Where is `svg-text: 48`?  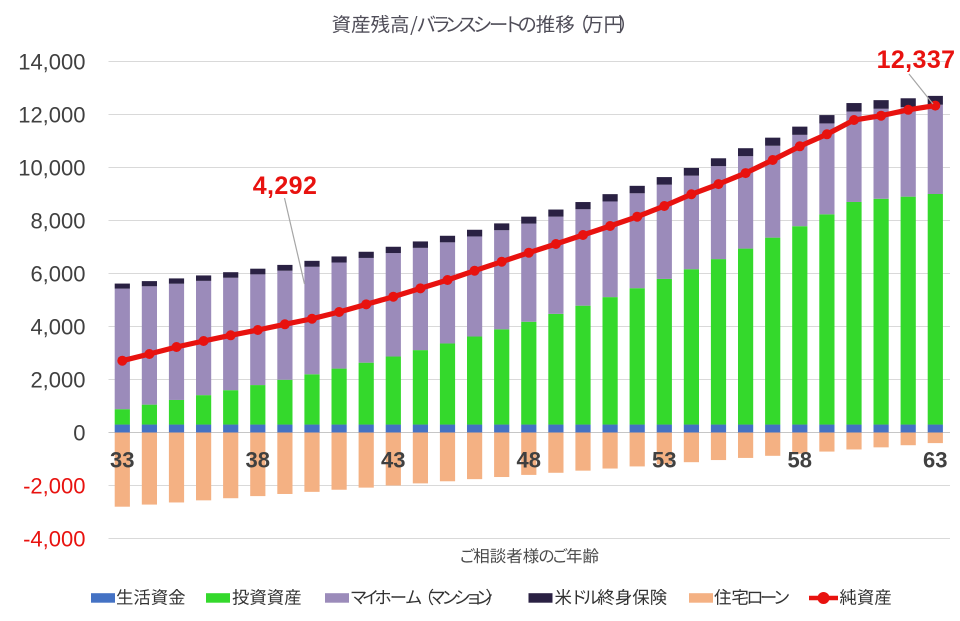
svg-text: 48 is located at coordinates (529, 460).